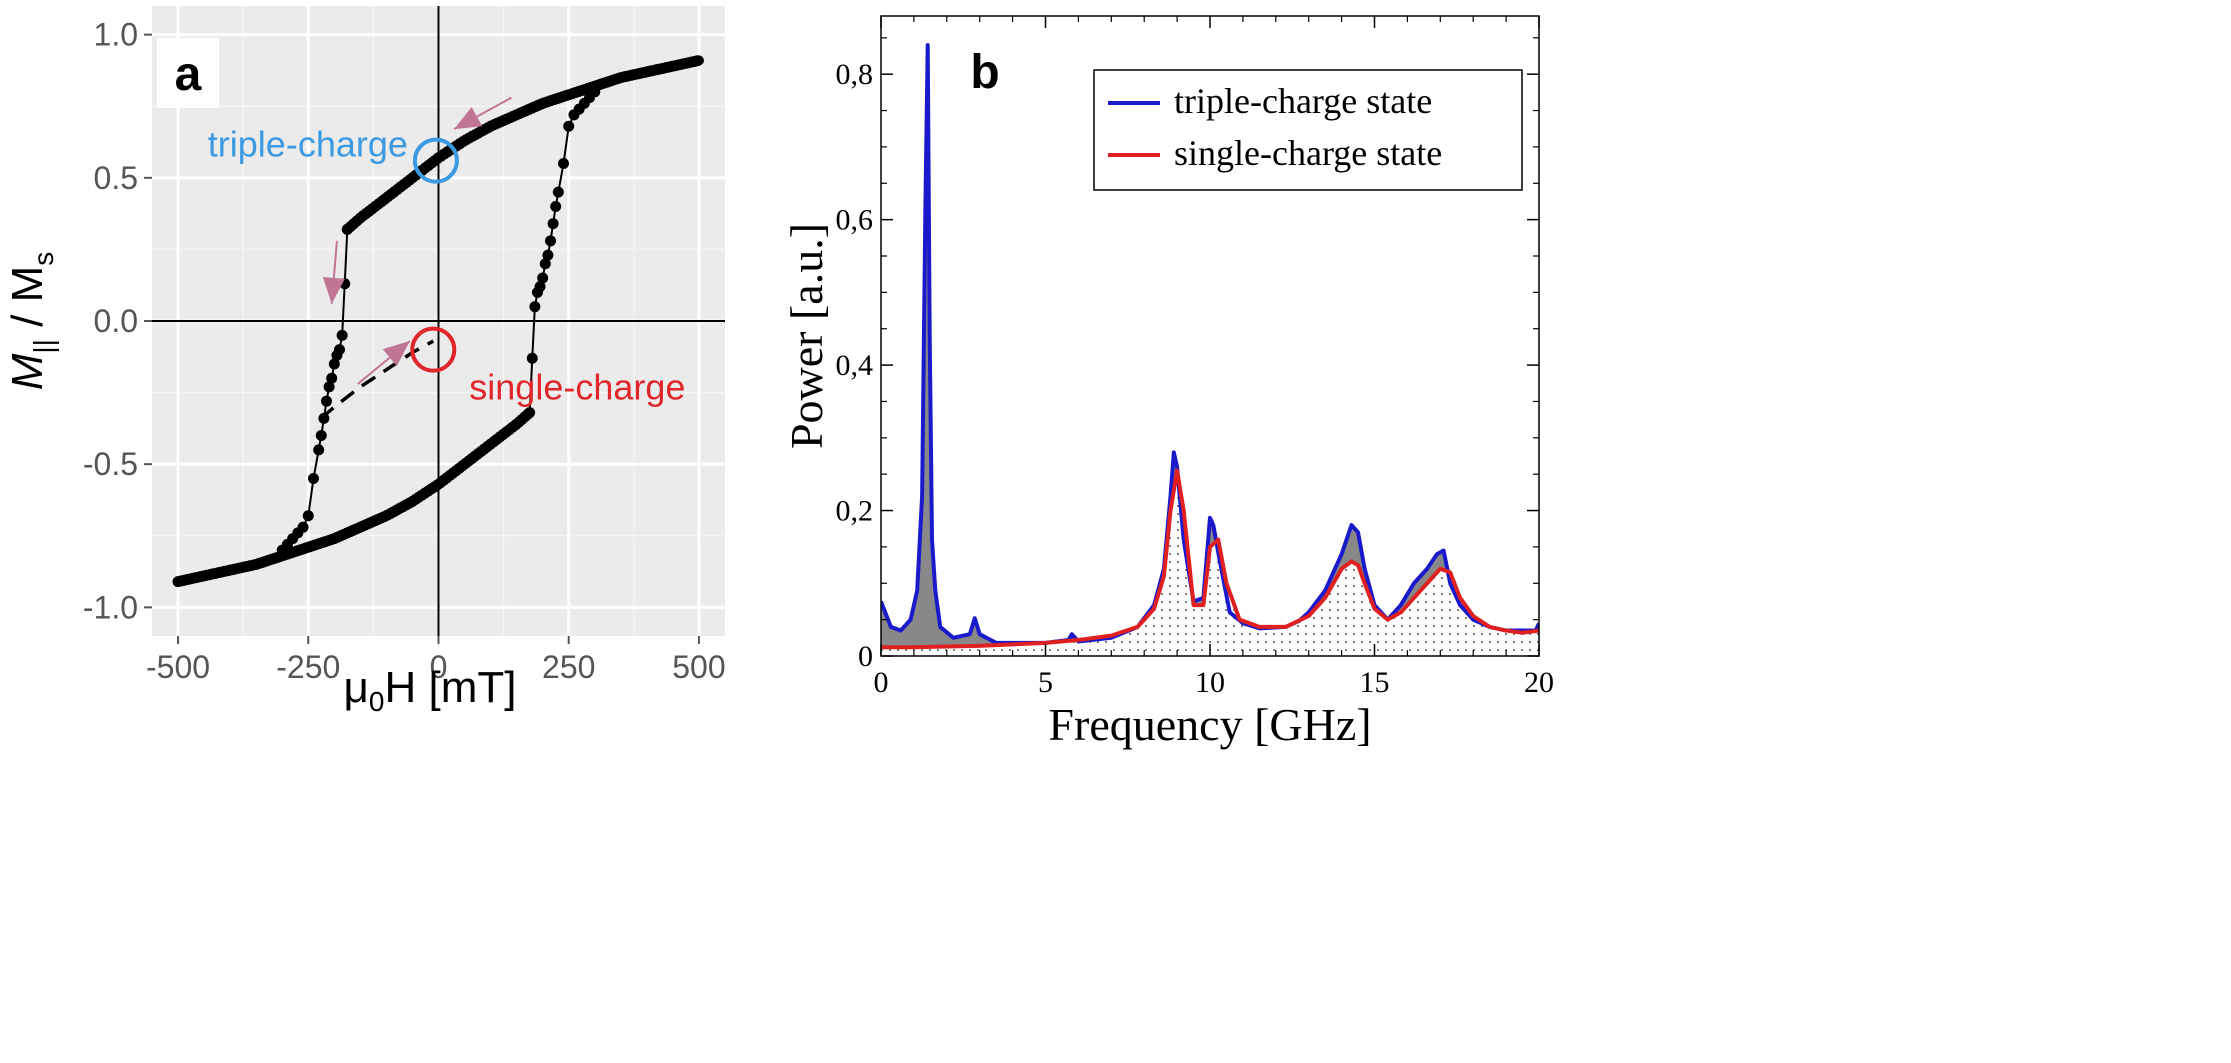 Image resolution: width=2231 pixels, height=1063 pixels. I want to click on triple-charge-annotation: triple-charge, so click(308, 144).